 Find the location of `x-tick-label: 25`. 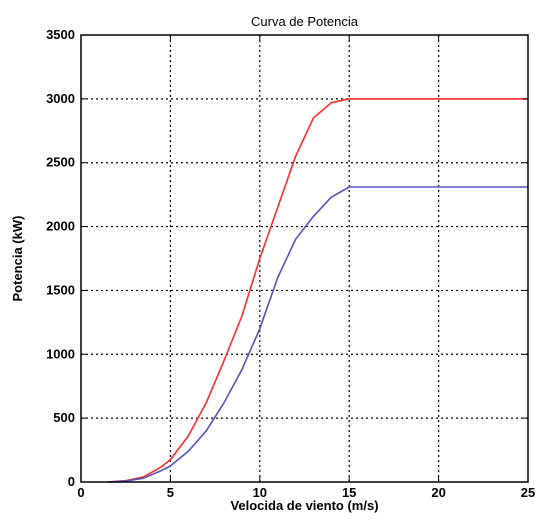

x-tick-label: 25 is located at coordinates (528, 492).